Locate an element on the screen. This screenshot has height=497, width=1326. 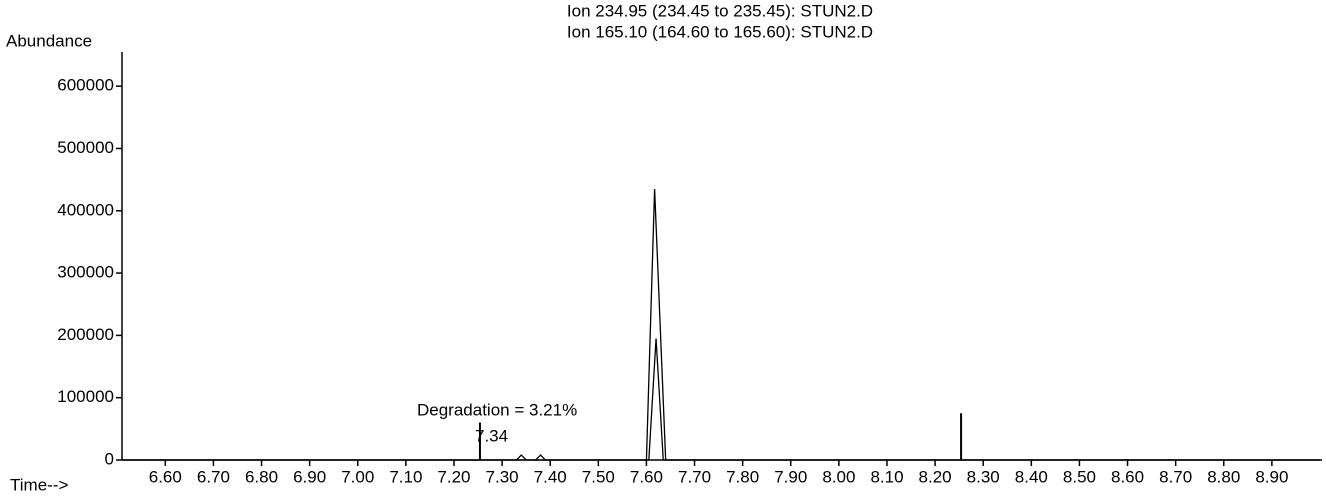
y-tick-label: 600000 is located at coordinates (85, 85).